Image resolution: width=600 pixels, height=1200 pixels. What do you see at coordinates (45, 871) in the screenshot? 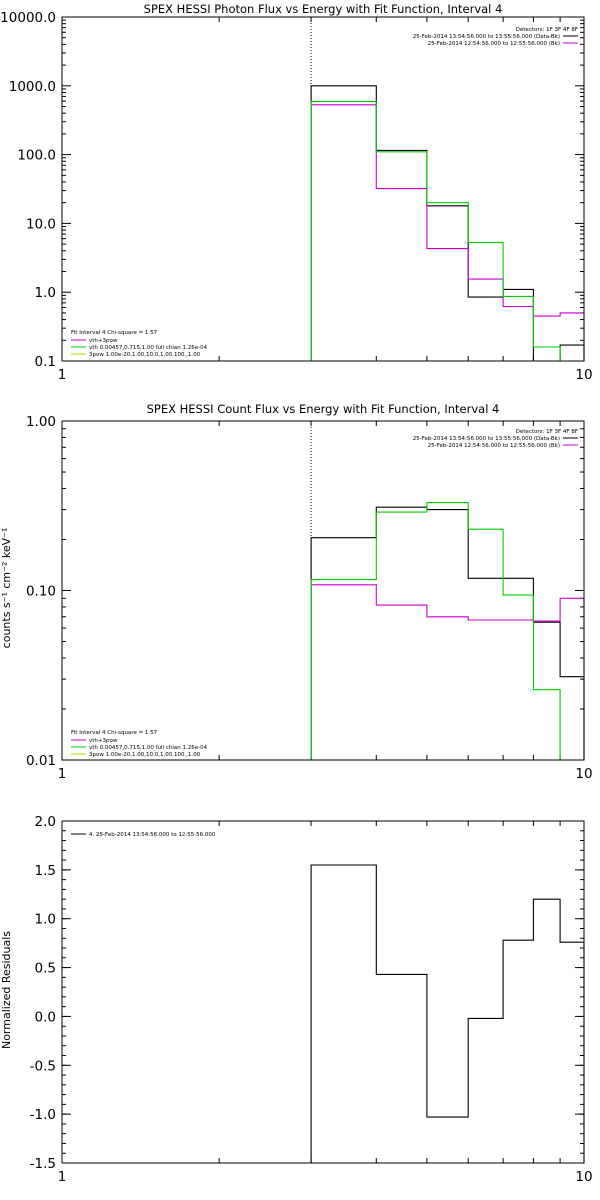
I see `y-tick-label: 1.5` at bounding box center [45, 871].